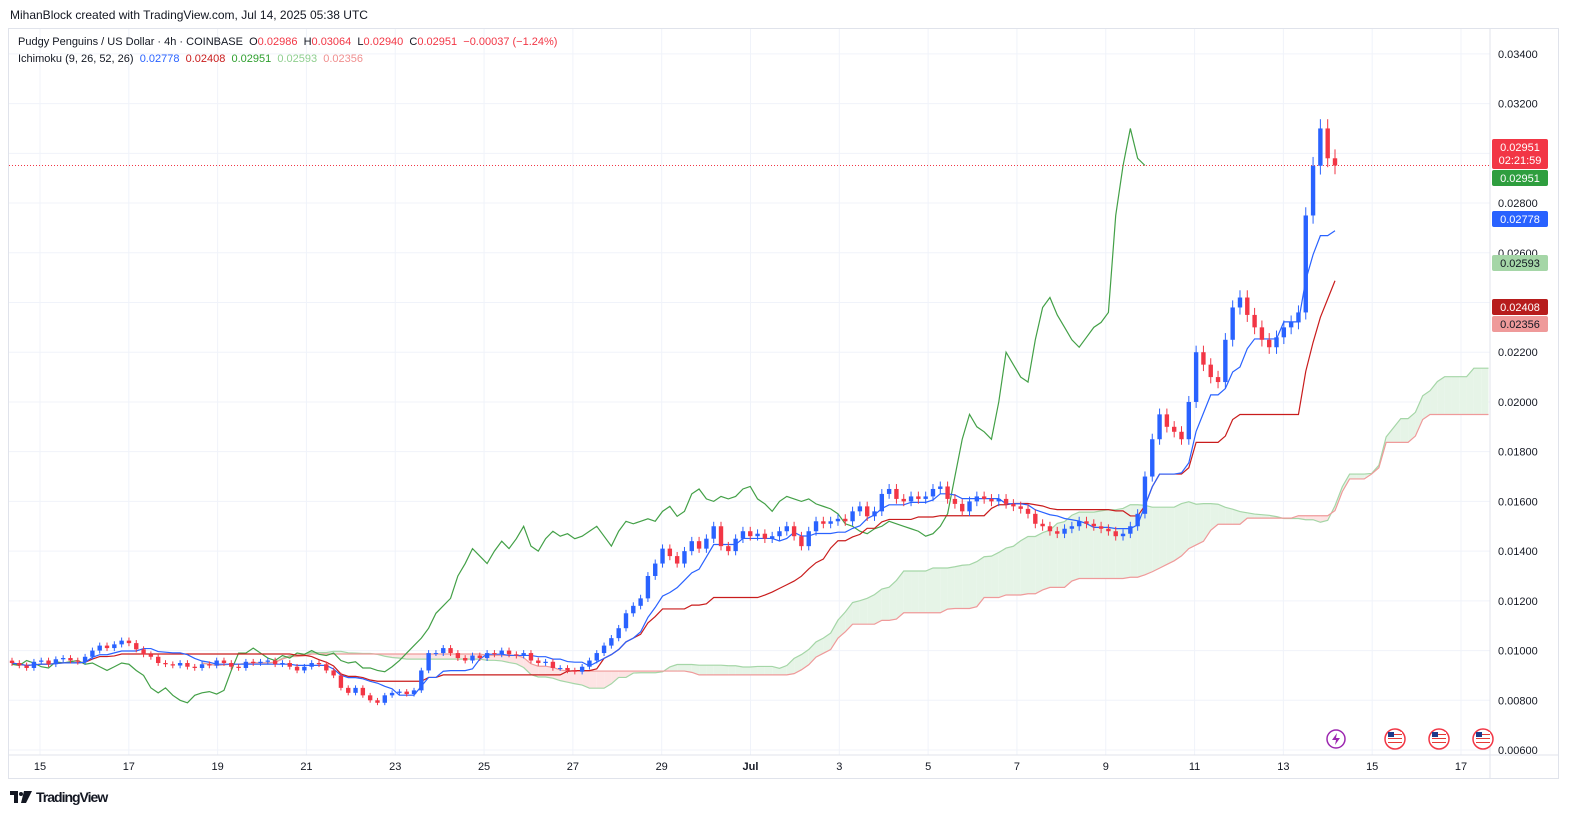 Image resolution: width=1595 pixels, height=828 pixels. Describe the element at coordinates (297, 59) in the screenshot. I see `legend-span-a-value: 0.02593` at that location.